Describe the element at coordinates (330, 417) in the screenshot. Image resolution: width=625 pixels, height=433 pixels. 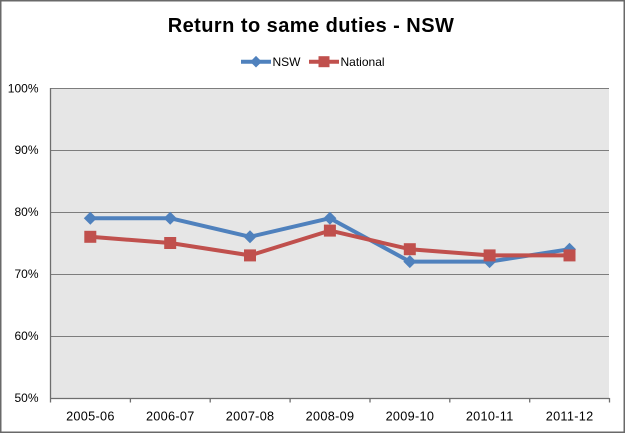
I see `svg-text: 2008-09` at that location.